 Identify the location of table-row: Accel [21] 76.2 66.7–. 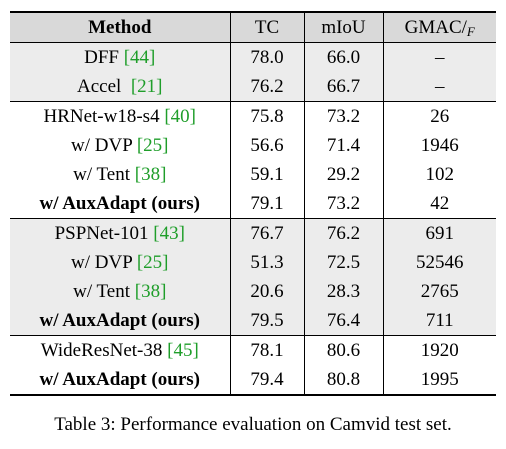
(253, 87).